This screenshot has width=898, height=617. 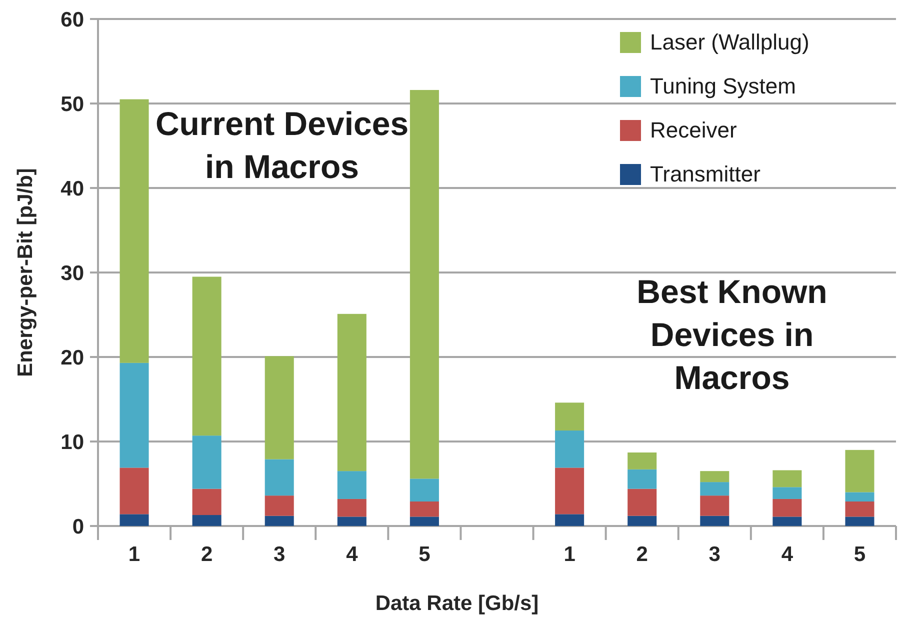 What do you see at coordinates (72, 20) in the screenshot?
I see `y-tick-label: 60` at bounding box center [72, 20].